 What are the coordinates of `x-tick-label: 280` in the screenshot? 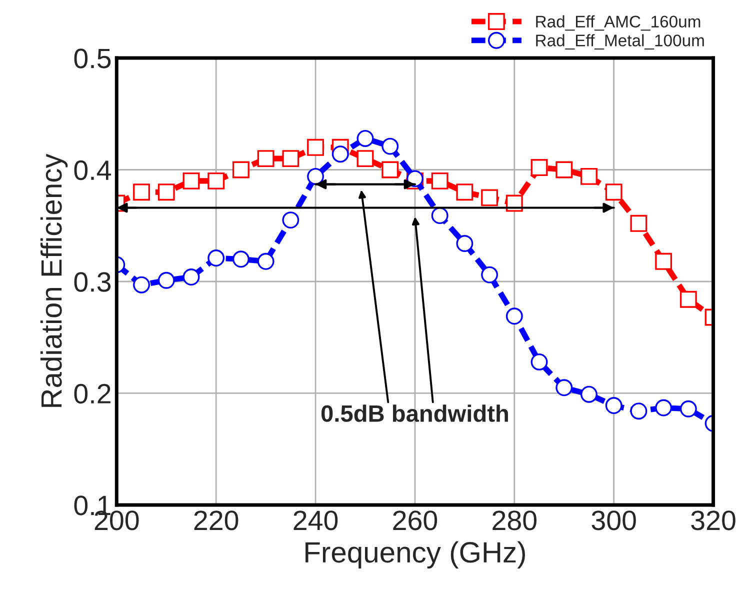 It's located at (514, 520).